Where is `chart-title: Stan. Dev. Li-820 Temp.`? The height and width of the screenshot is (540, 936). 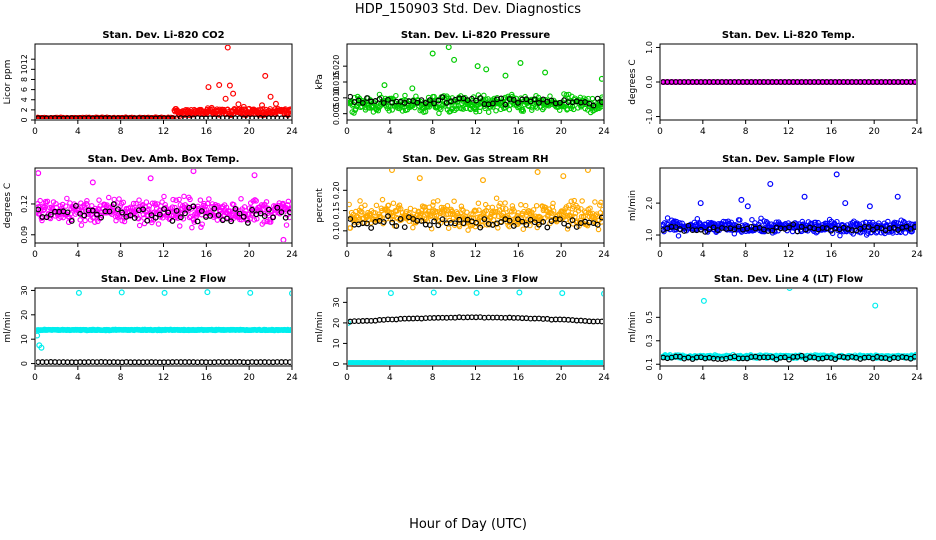
chart-title: Stan. Dev. Li-820 Temp. is located at coordinates (788, 35).